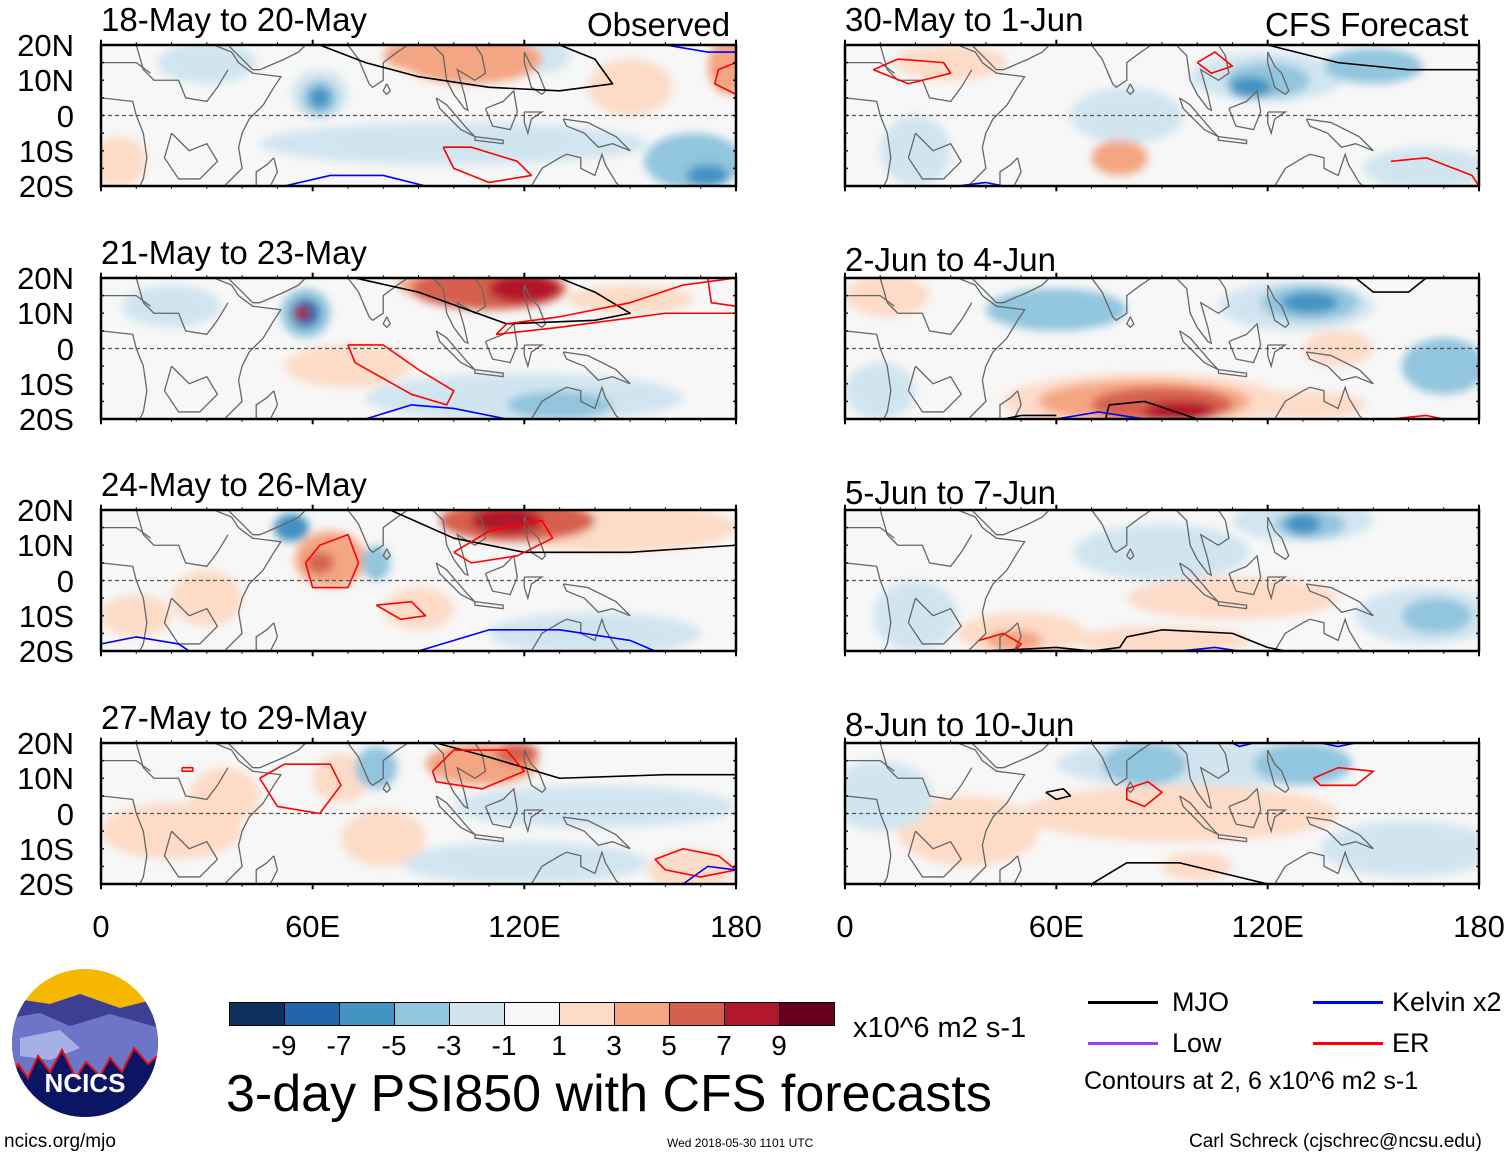 The image size is (1510, 1158). What do you see at coordinates (1367, 24) in the screenshot?
I see `forecast-header: CFS Forecast` at bounding box center [1367, 24].